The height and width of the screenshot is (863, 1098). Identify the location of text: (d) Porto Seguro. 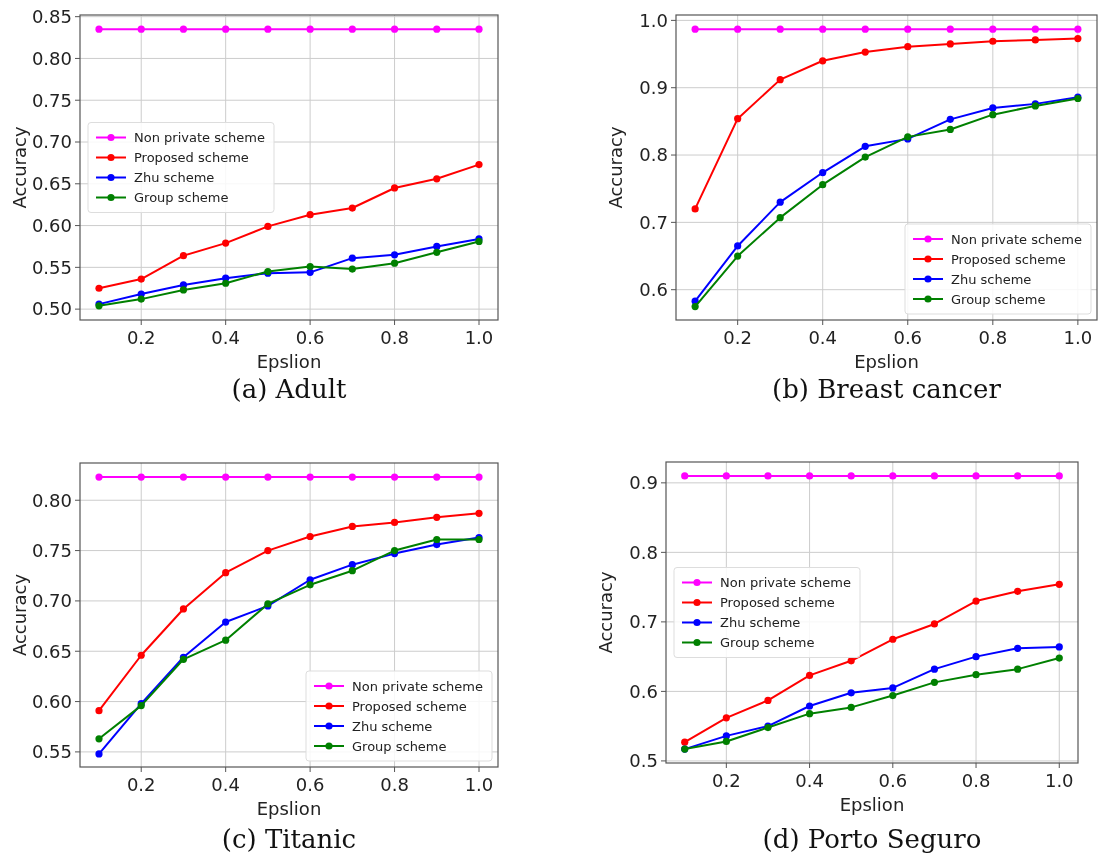
(872, 839).